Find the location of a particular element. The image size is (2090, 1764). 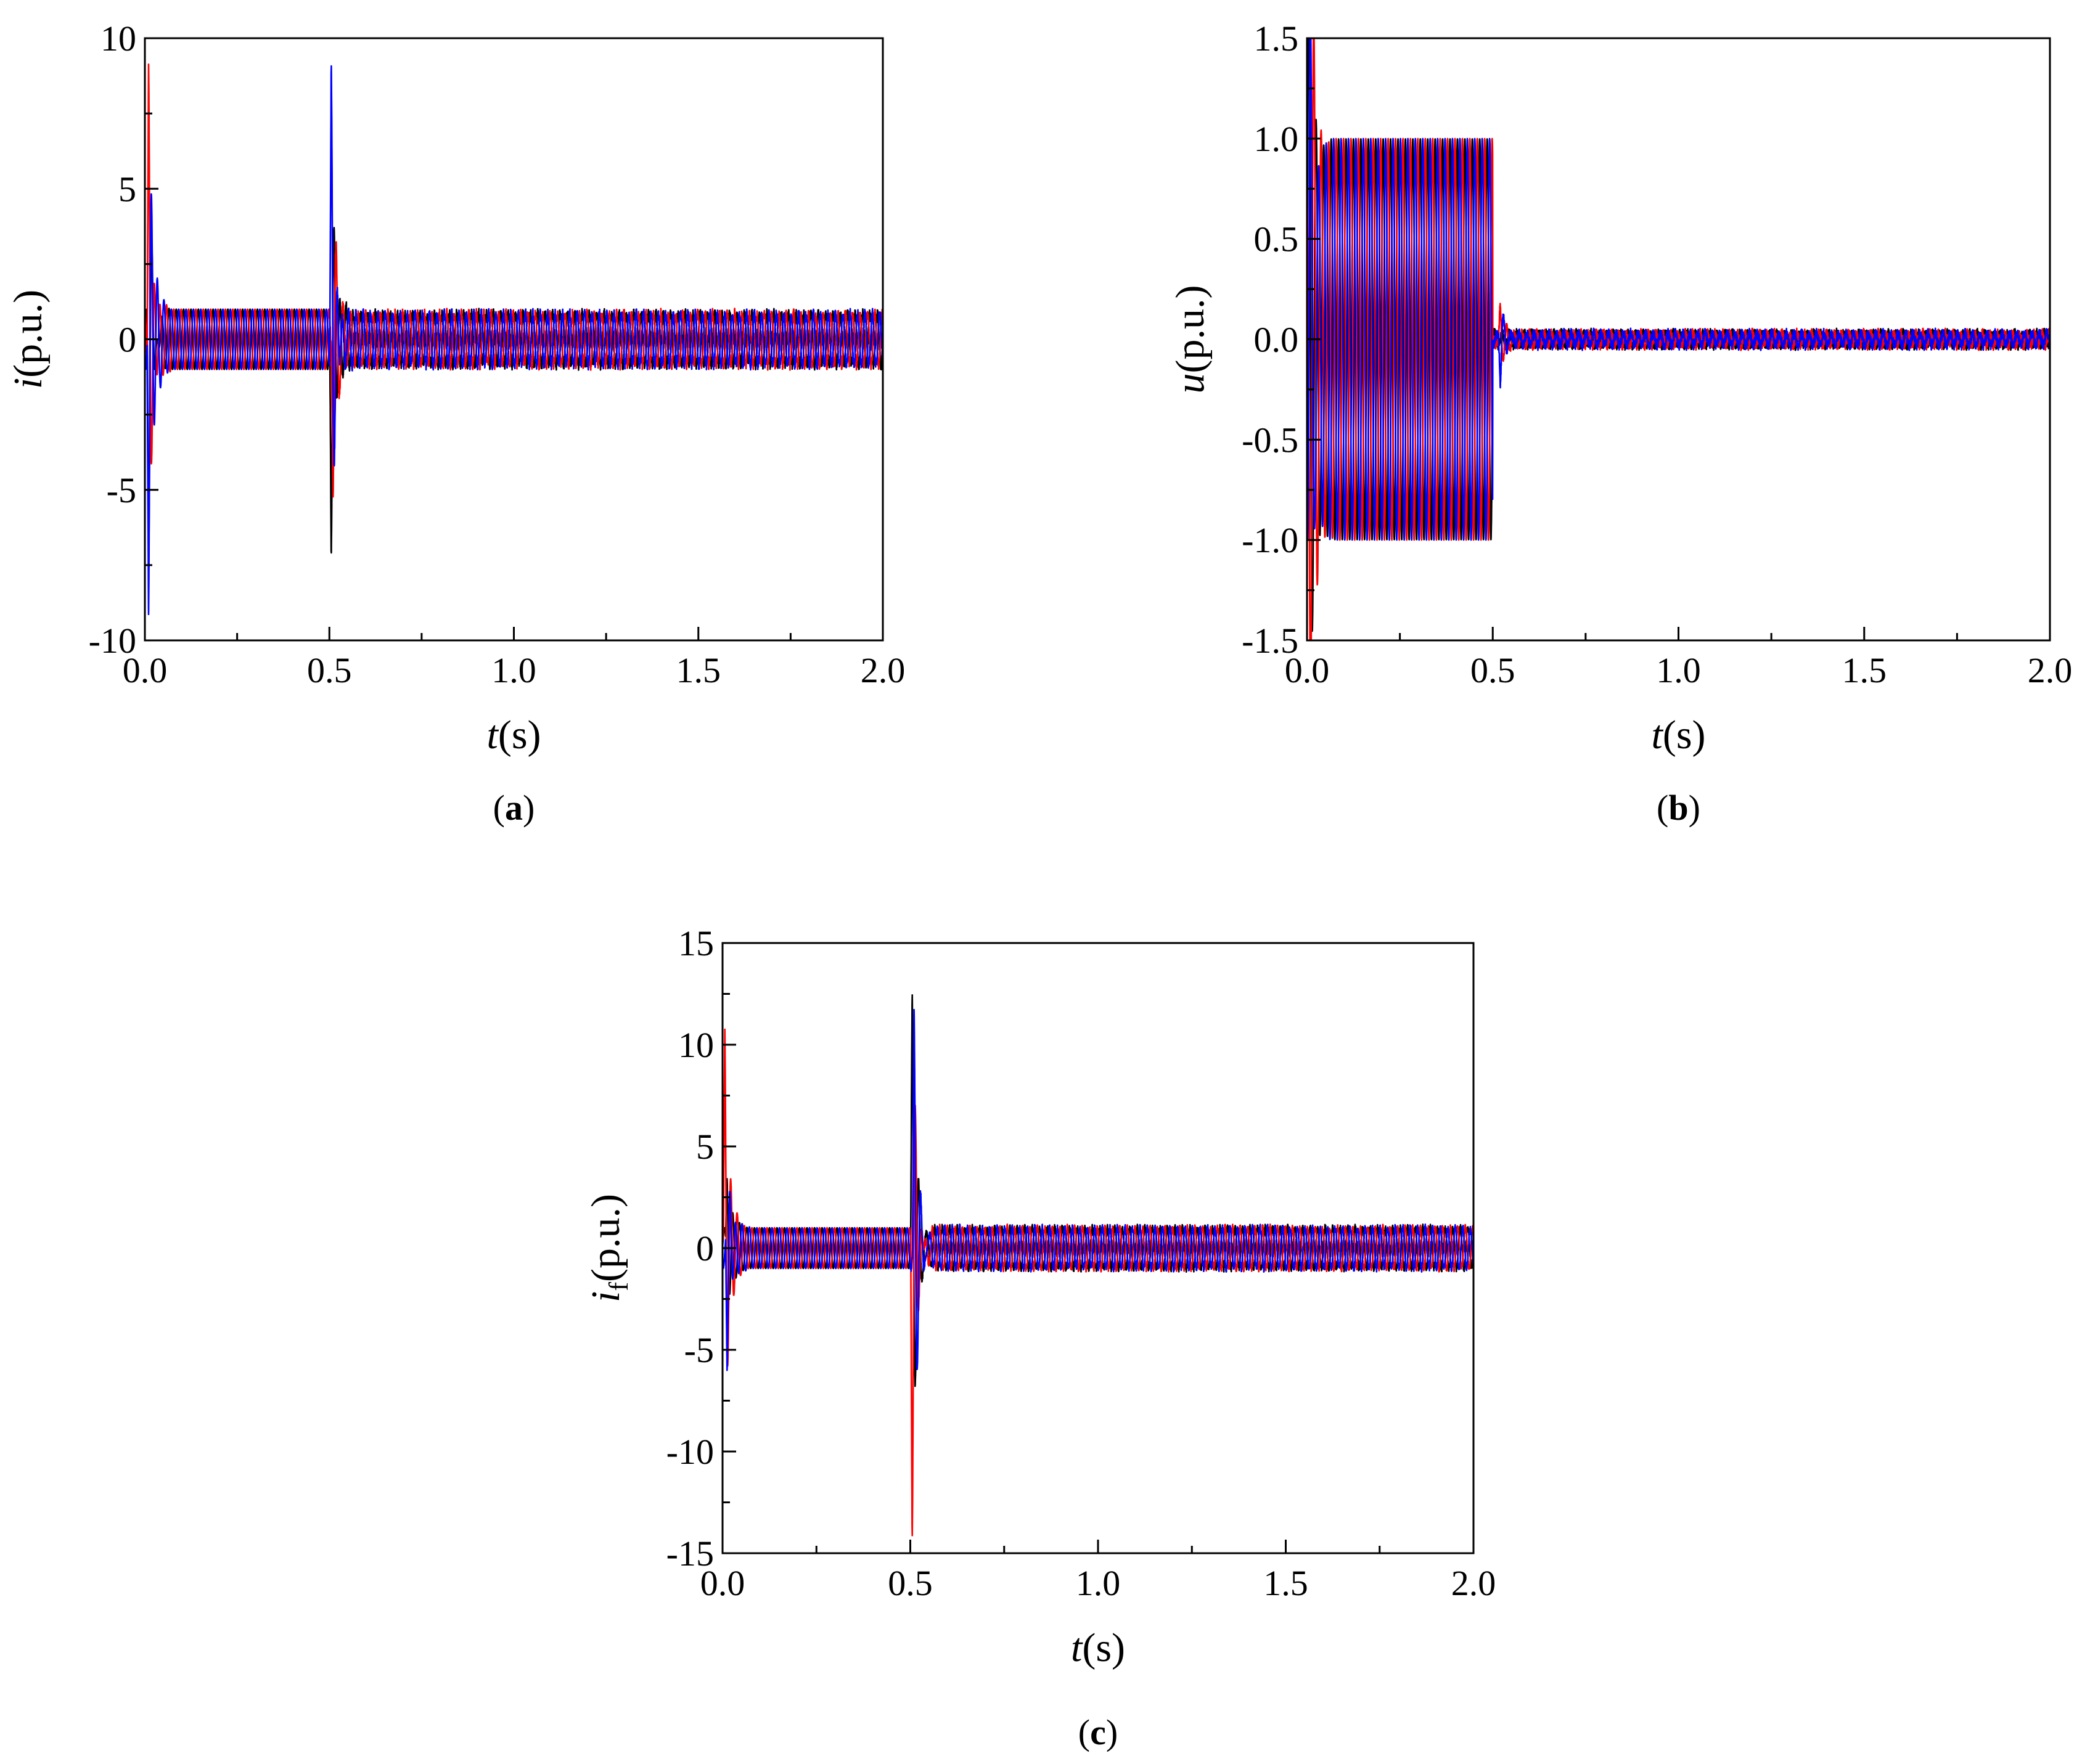

panel-label: (b) is located at coordinates (1678, 808).